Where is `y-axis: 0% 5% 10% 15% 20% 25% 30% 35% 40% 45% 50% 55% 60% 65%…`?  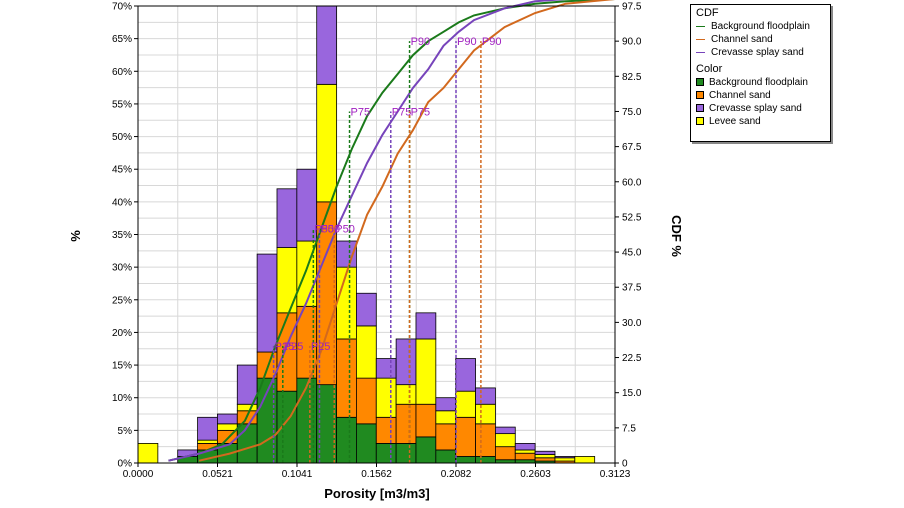 y-axis: 0% 5% 10% 15% 20% 25% 30% 35% 40% 45% 50% 55% 60% 65%… is located at coordinates (125, 236).